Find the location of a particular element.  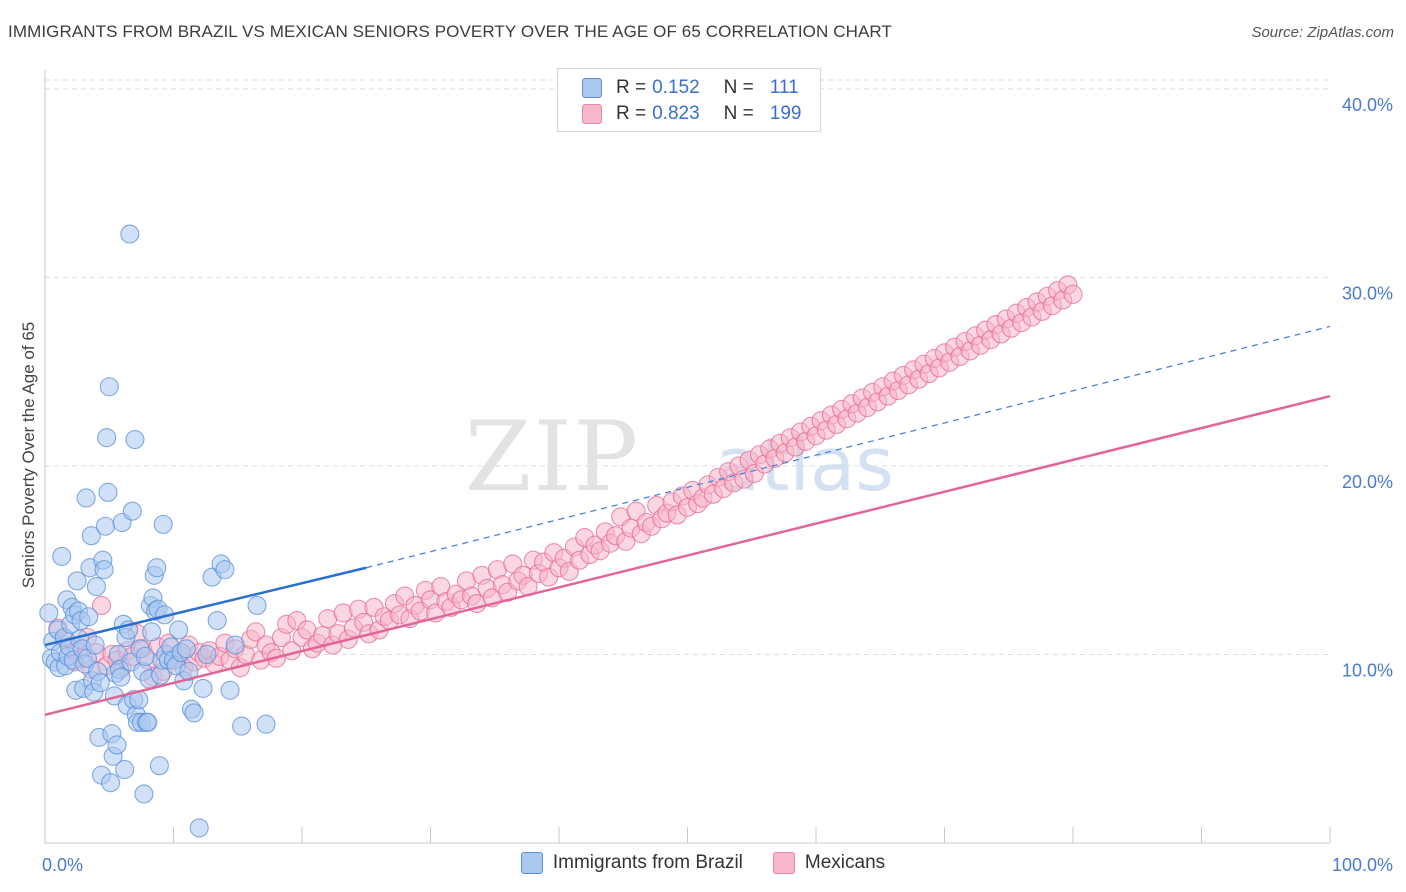

watermark-zip: ZIP is located at coordinates (552, 457).